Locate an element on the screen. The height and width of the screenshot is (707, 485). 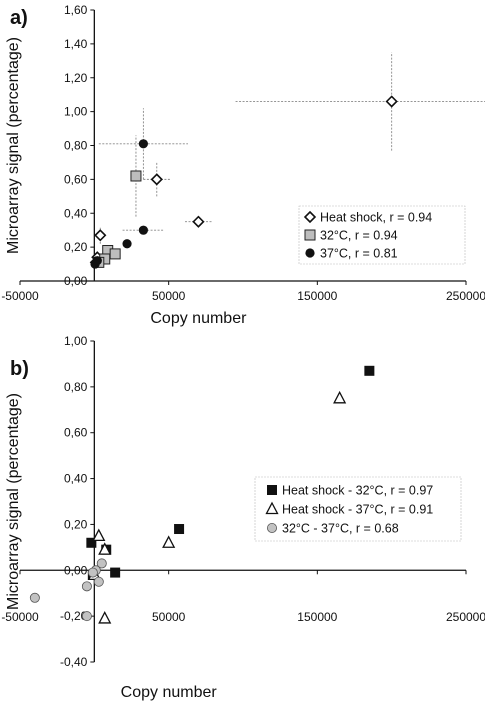
x-axis-label-a: Copy number is located at coordinates (198, 318).